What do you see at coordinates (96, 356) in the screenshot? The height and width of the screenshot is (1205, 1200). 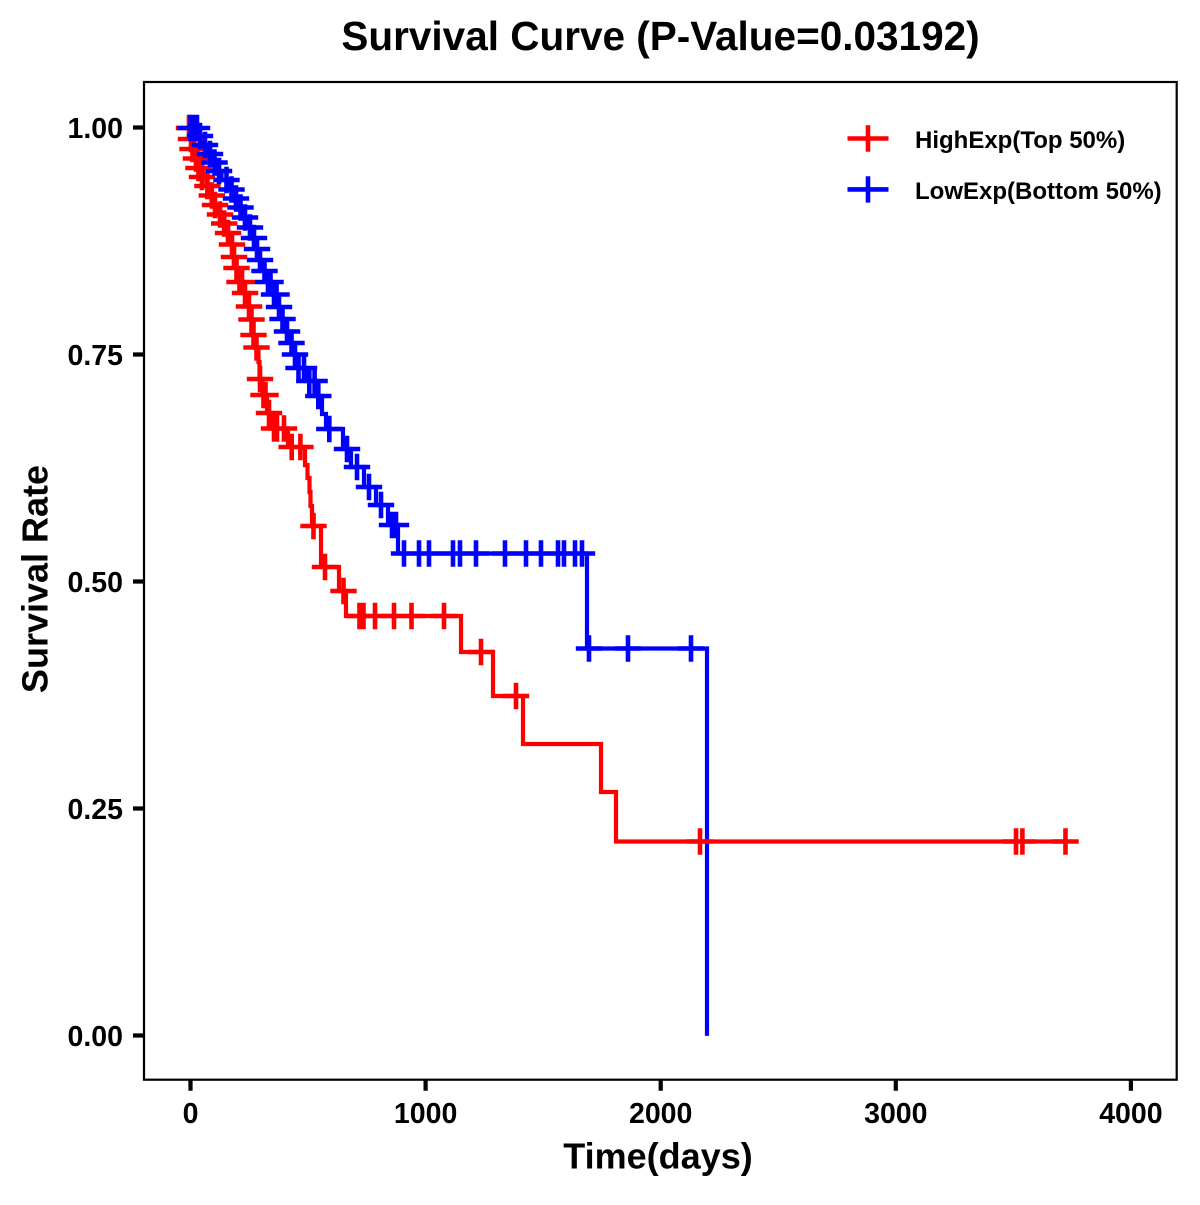 I see `svg-text: 0.75` at bounding box center [96, 356].